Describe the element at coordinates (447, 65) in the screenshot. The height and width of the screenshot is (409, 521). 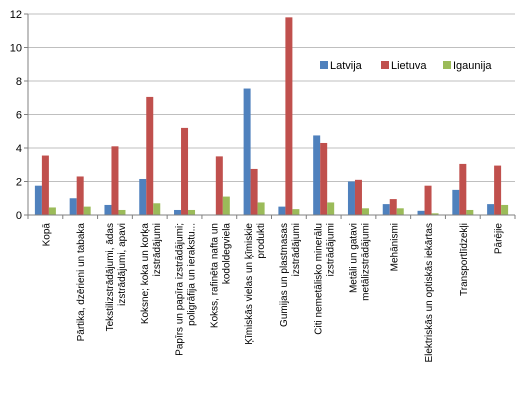
I see `legend-swatch-igaunija` at that location.